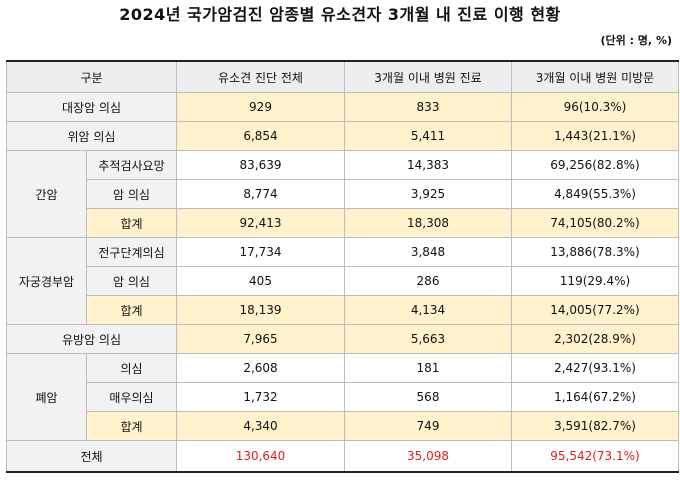 This screenshot has width=680, height=487. Describe the element at coordinates (260, 194) in the screenshot. I see `cell-total: 8,774` at that location.